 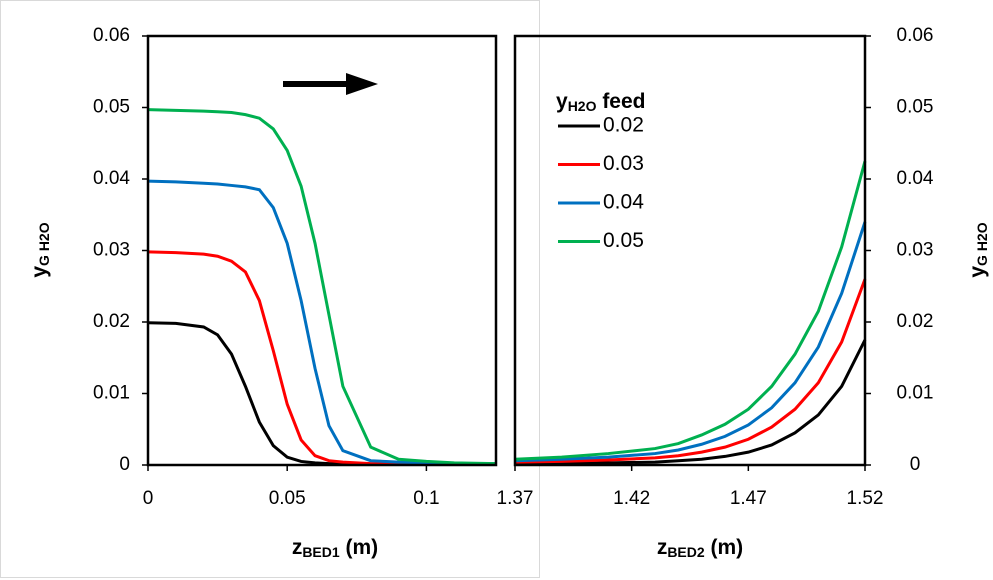 What do you see at coordinates (623, 163) in the screenshot?
I see `legend-label: 0.03` at bounding box center [623, 163].